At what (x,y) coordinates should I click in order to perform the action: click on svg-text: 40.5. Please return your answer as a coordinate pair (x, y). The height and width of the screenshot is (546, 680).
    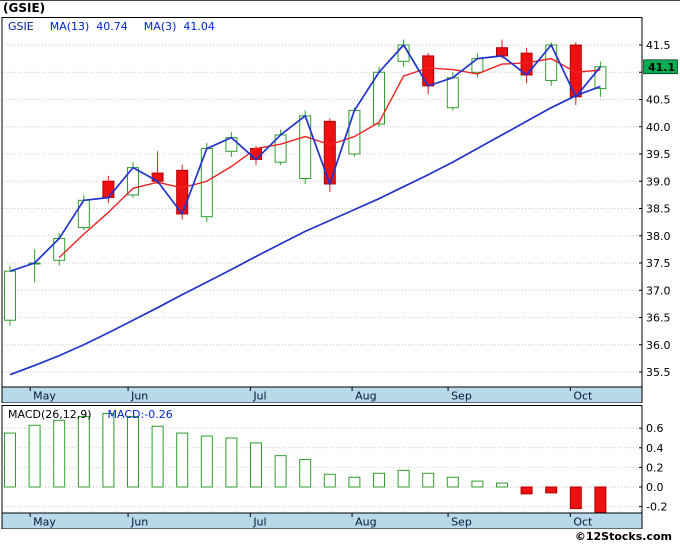
    Looking at the image, I should click on (658, 100).